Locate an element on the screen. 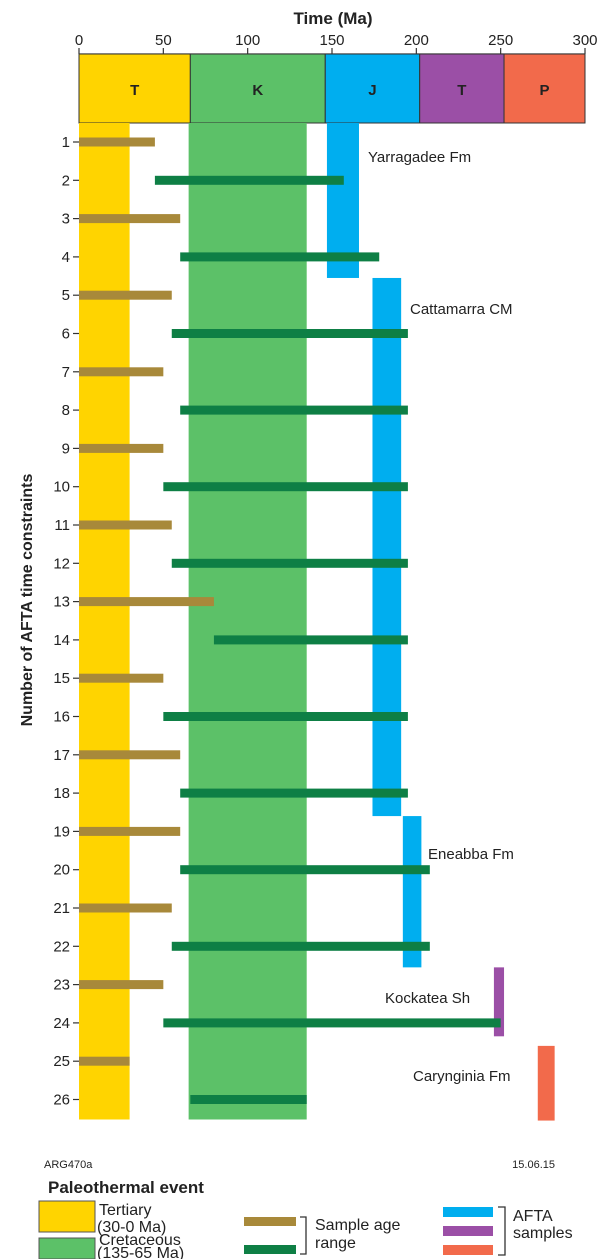  legend-swatch-tertiary is located at coordinates (67, 1216).